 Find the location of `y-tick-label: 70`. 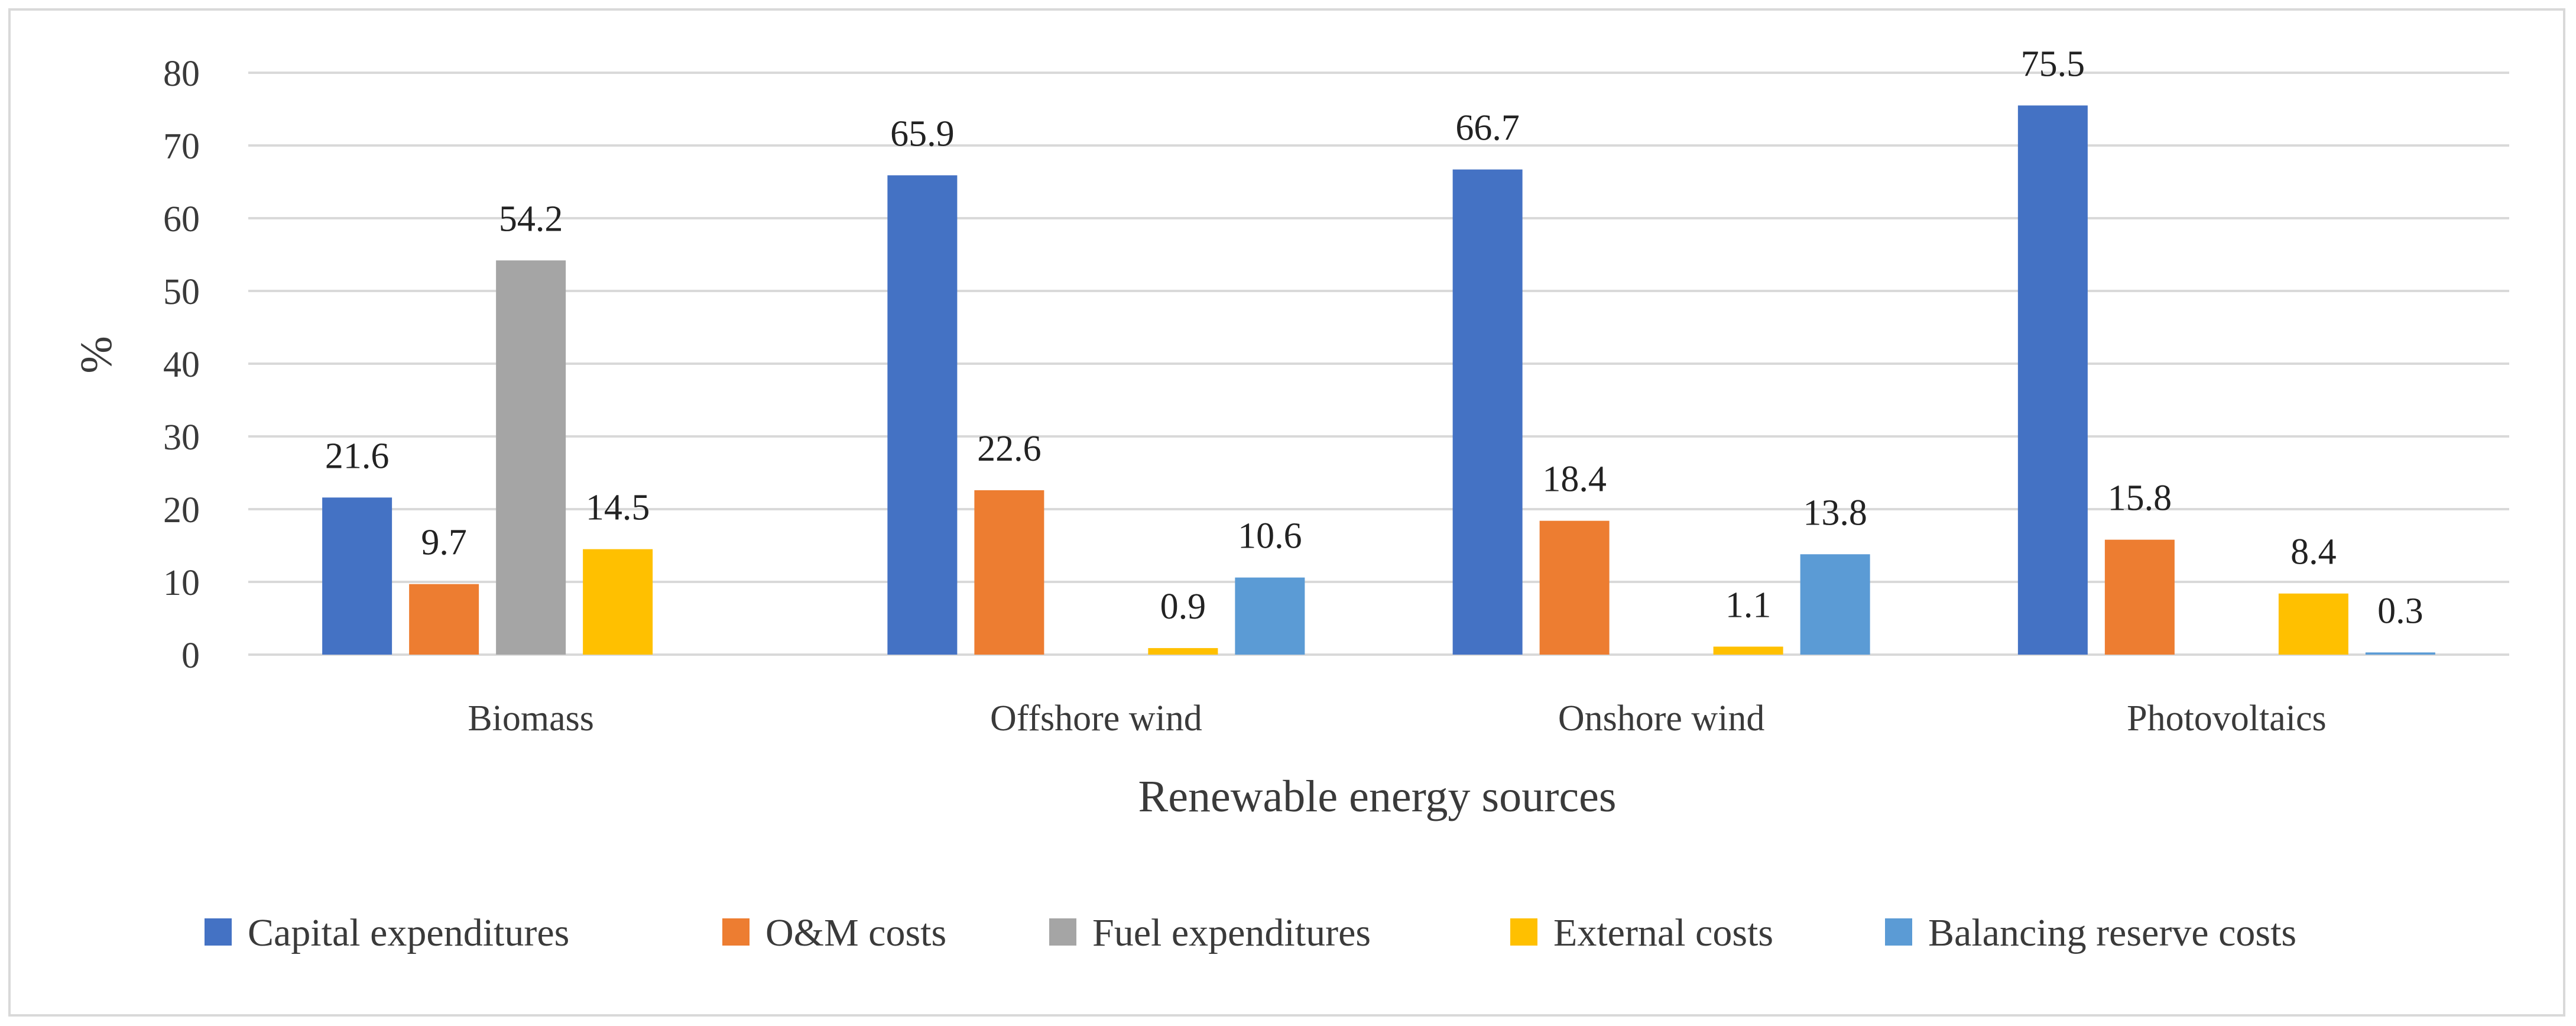

y-tick-label: 70 is located at coordinates (181, 147).